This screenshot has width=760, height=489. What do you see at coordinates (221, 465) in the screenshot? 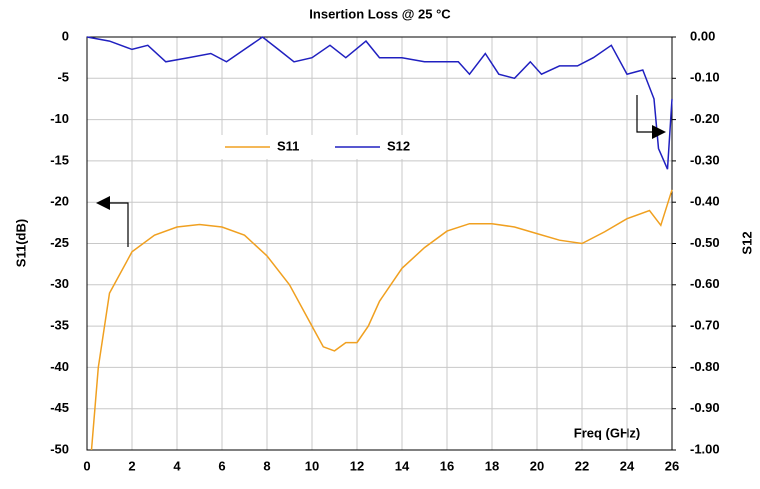
I see `x-tick-label: 6` at bounding box center [221, 465].